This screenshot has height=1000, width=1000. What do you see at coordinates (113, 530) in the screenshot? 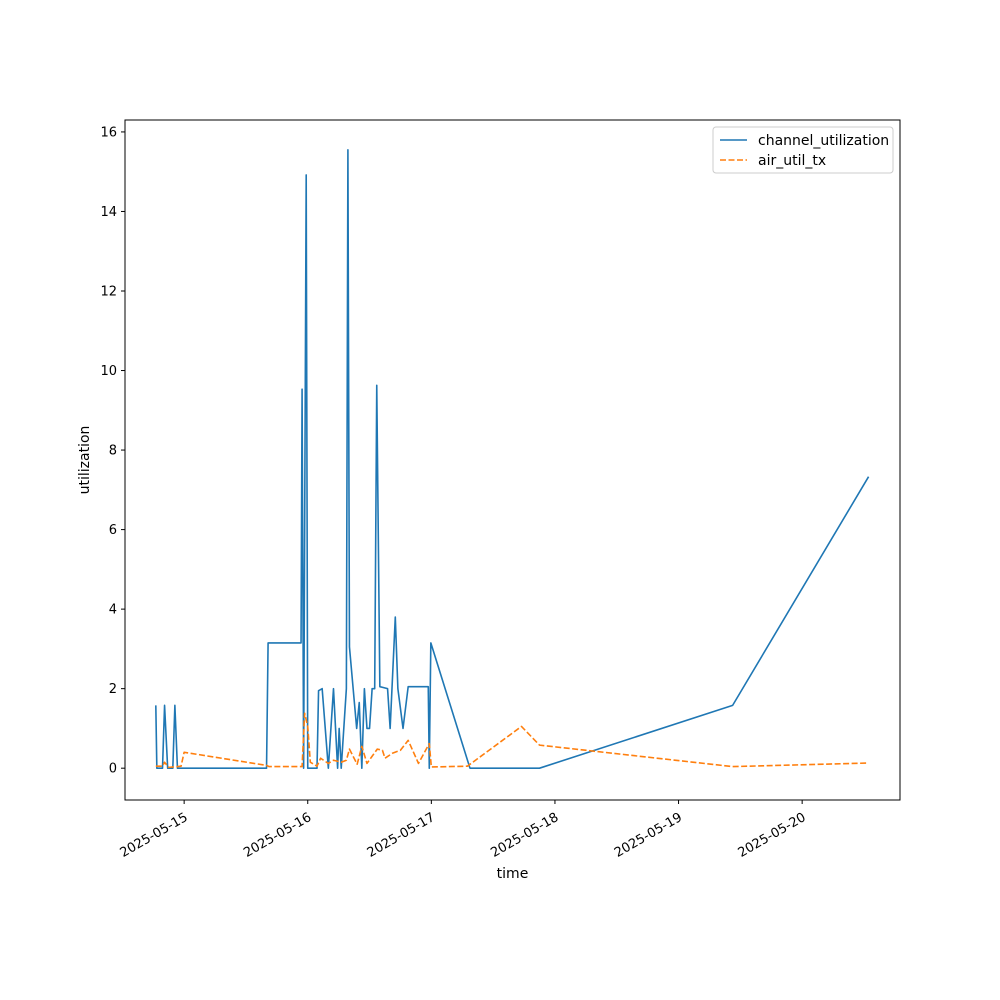
I see `y-tick-label: 6` at bounding box center [113, 530].